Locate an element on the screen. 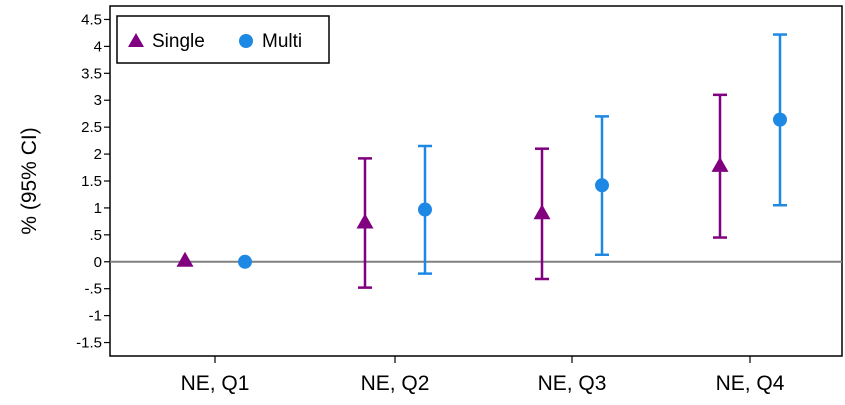 The width and height of the screenshot is (845, 405). x-tick-label: NE, Q2 is located at coordinates (395, 383).